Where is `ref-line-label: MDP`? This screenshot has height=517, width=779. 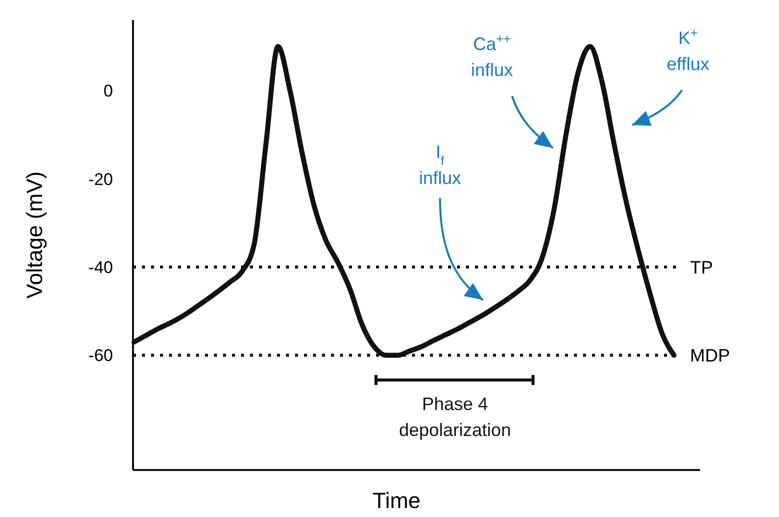 ref-line-label: MDP is located at coordinates (710, 356).